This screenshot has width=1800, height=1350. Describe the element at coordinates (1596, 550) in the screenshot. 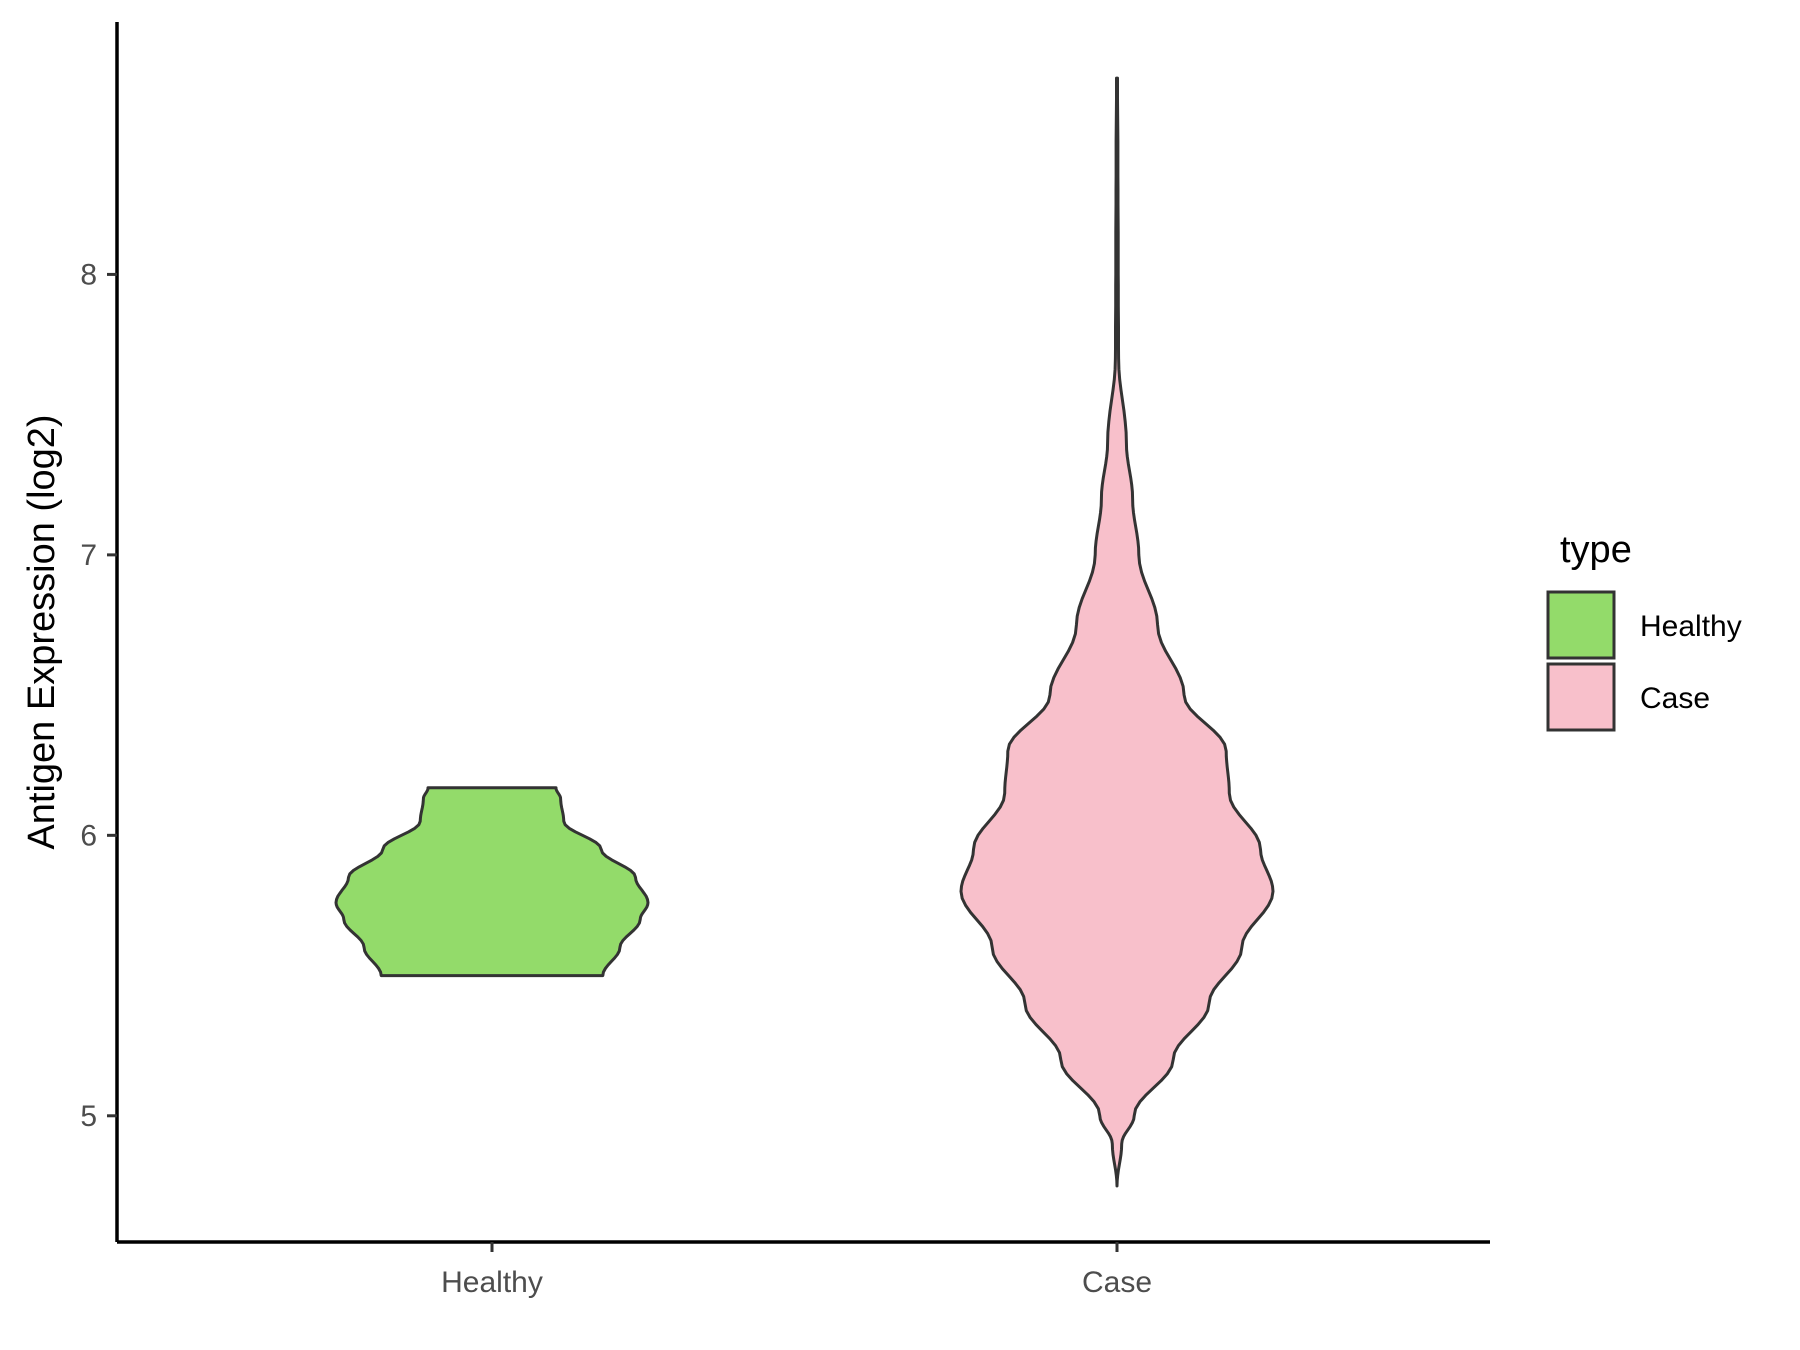

I see `legend-title: type` at that location.